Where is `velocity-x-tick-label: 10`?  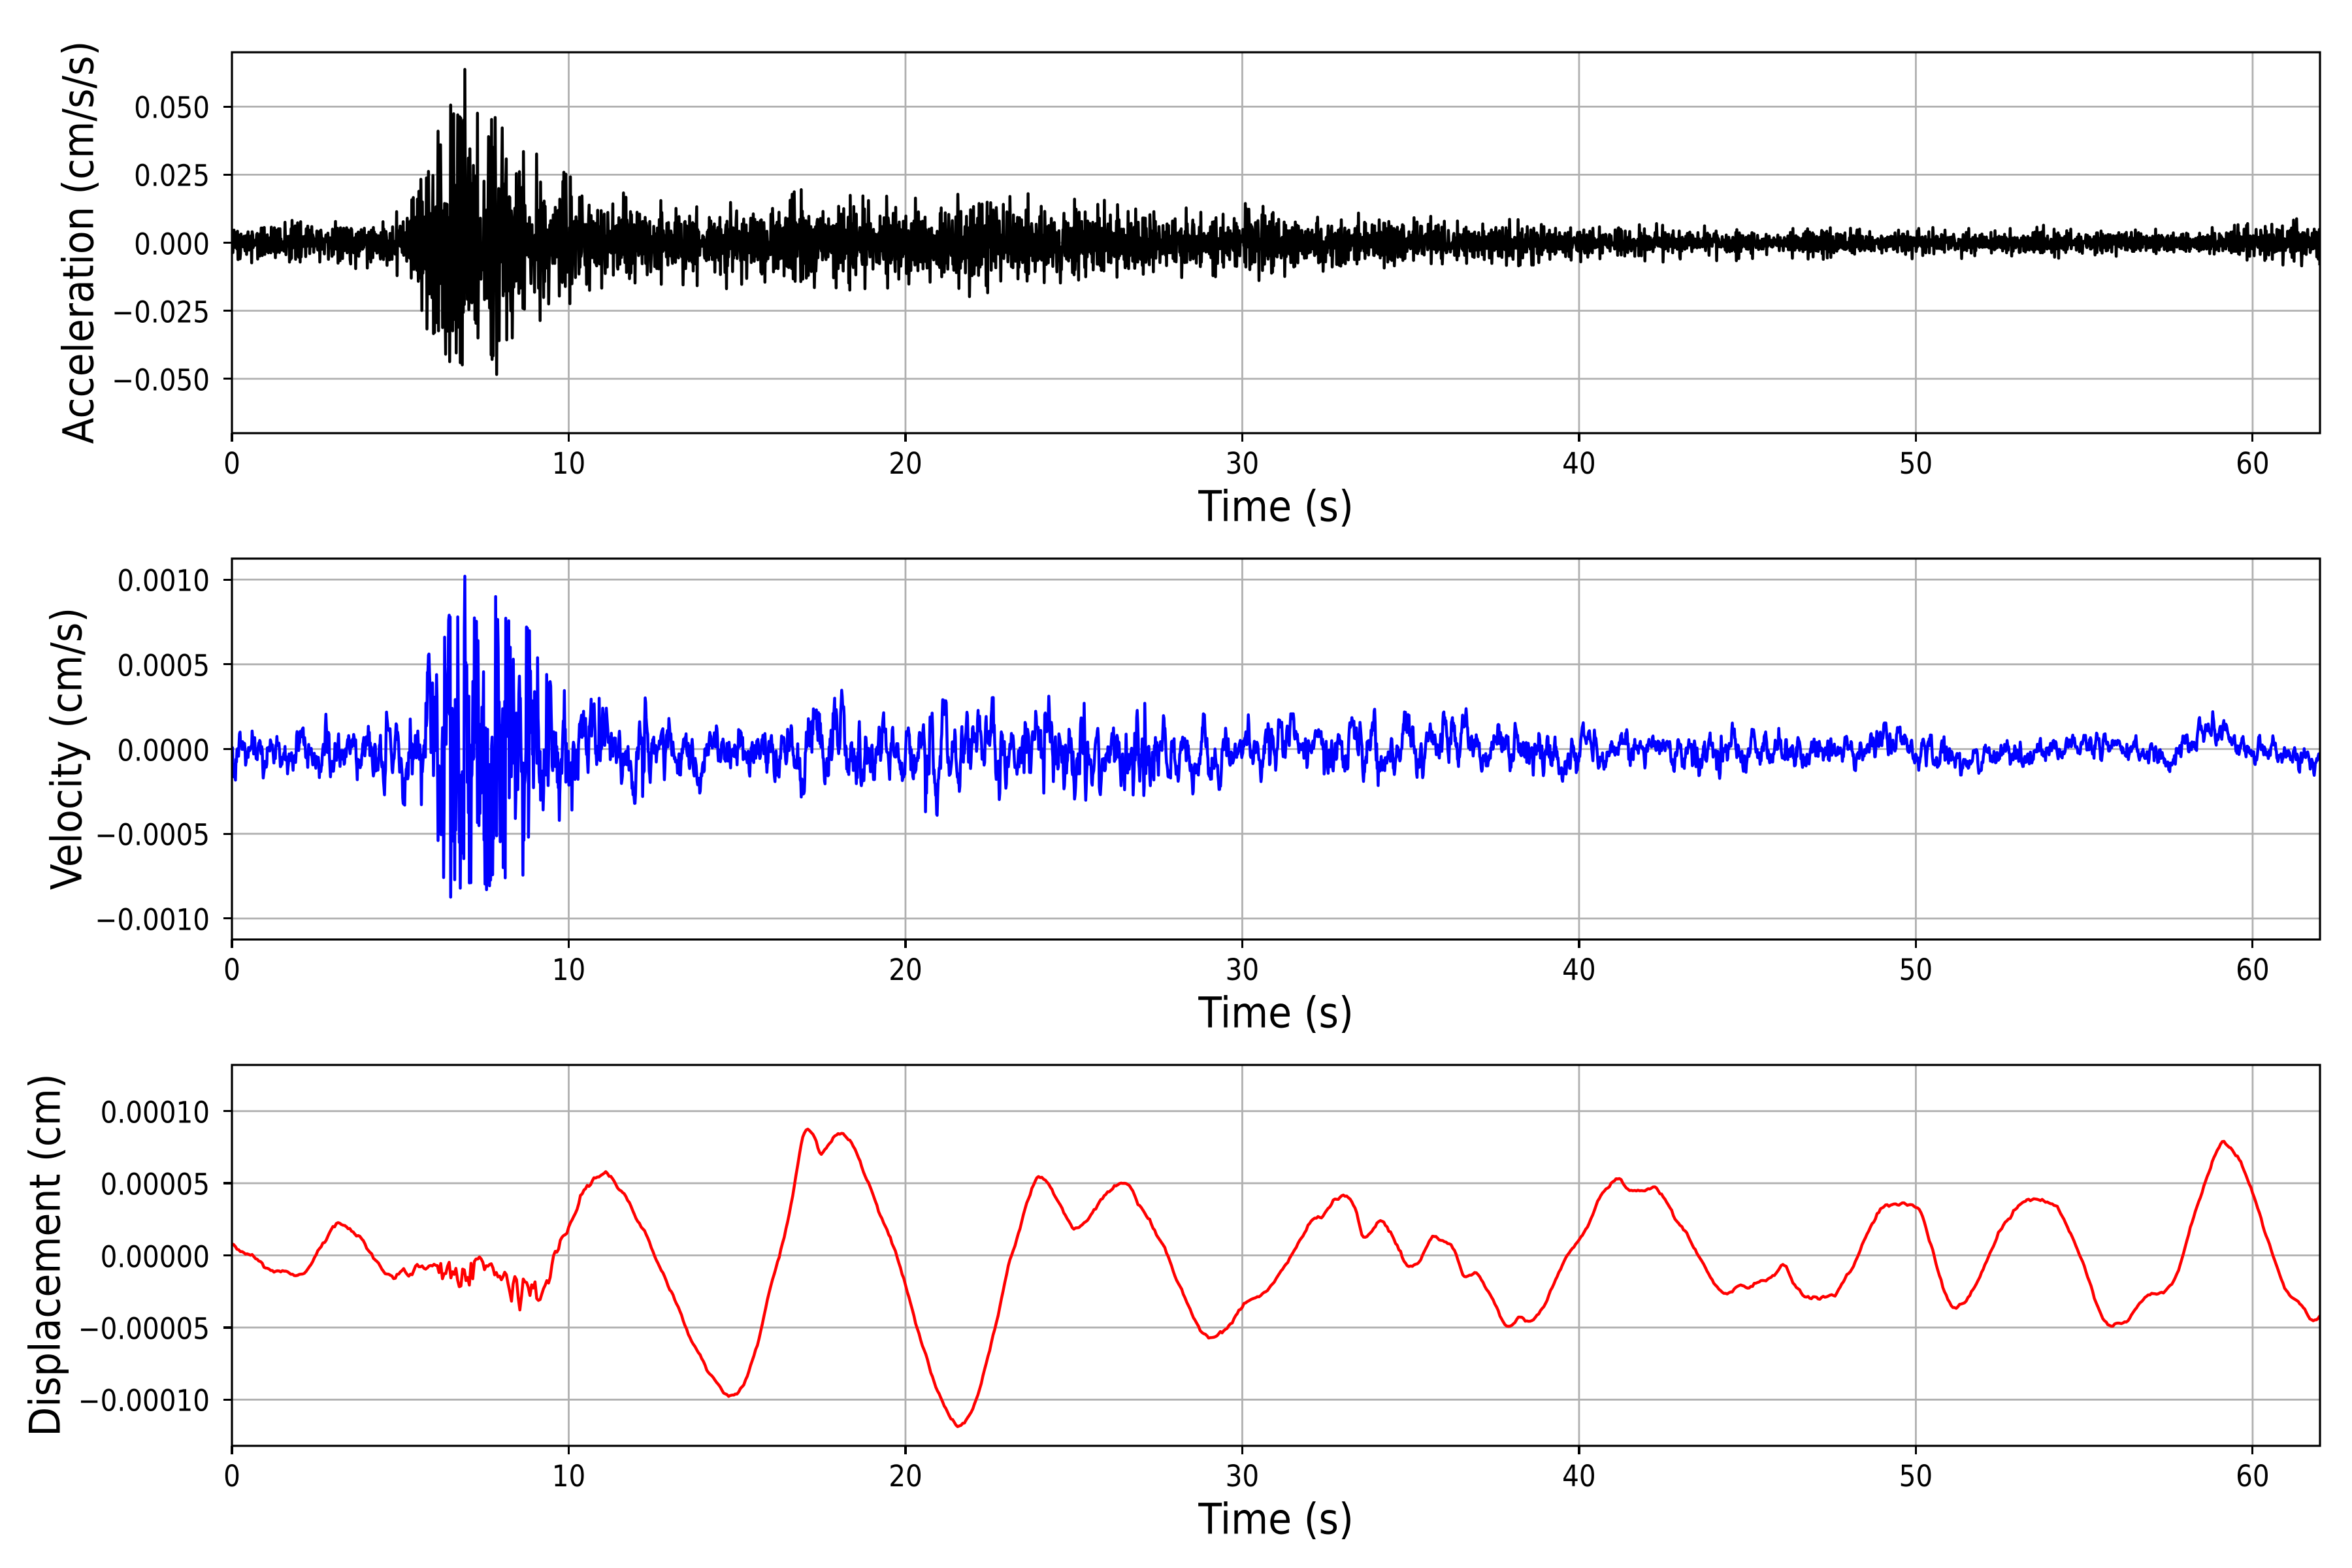
velocity-x-tick-label: 10 is located at coordinates (568, 970).